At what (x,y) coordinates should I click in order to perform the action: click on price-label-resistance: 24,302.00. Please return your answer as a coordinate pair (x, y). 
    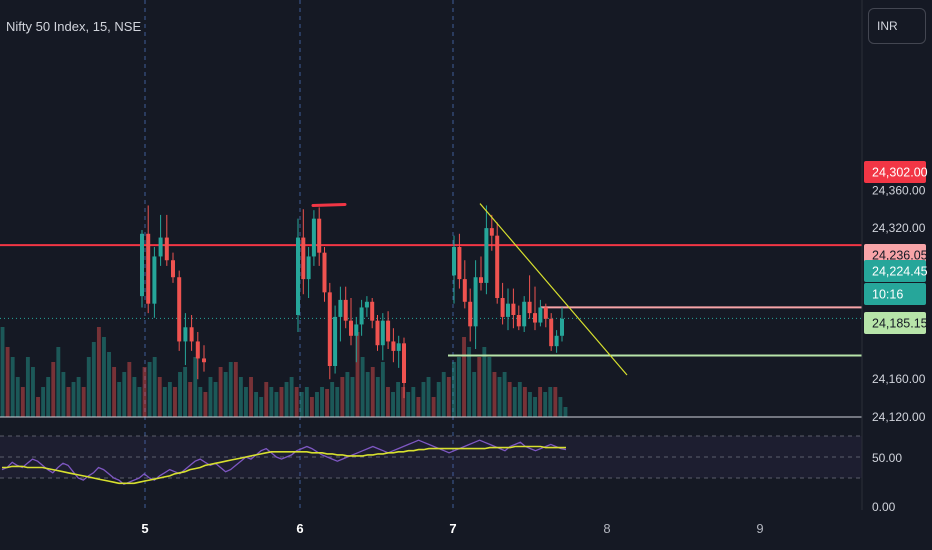
    Looking at the image, I should click on (900, 173).